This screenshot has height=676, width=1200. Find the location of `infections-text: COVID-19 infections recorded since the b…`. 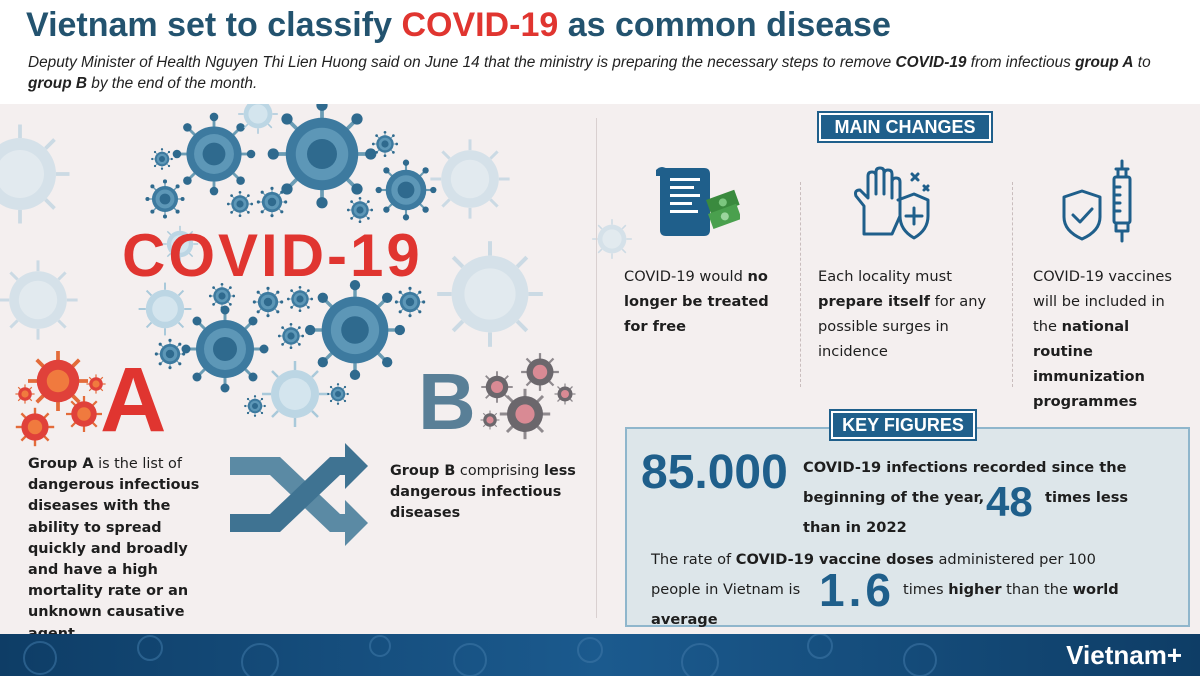

infections-text: COVID-19 infections recorded since the b… is located at coordinates (965, 482).